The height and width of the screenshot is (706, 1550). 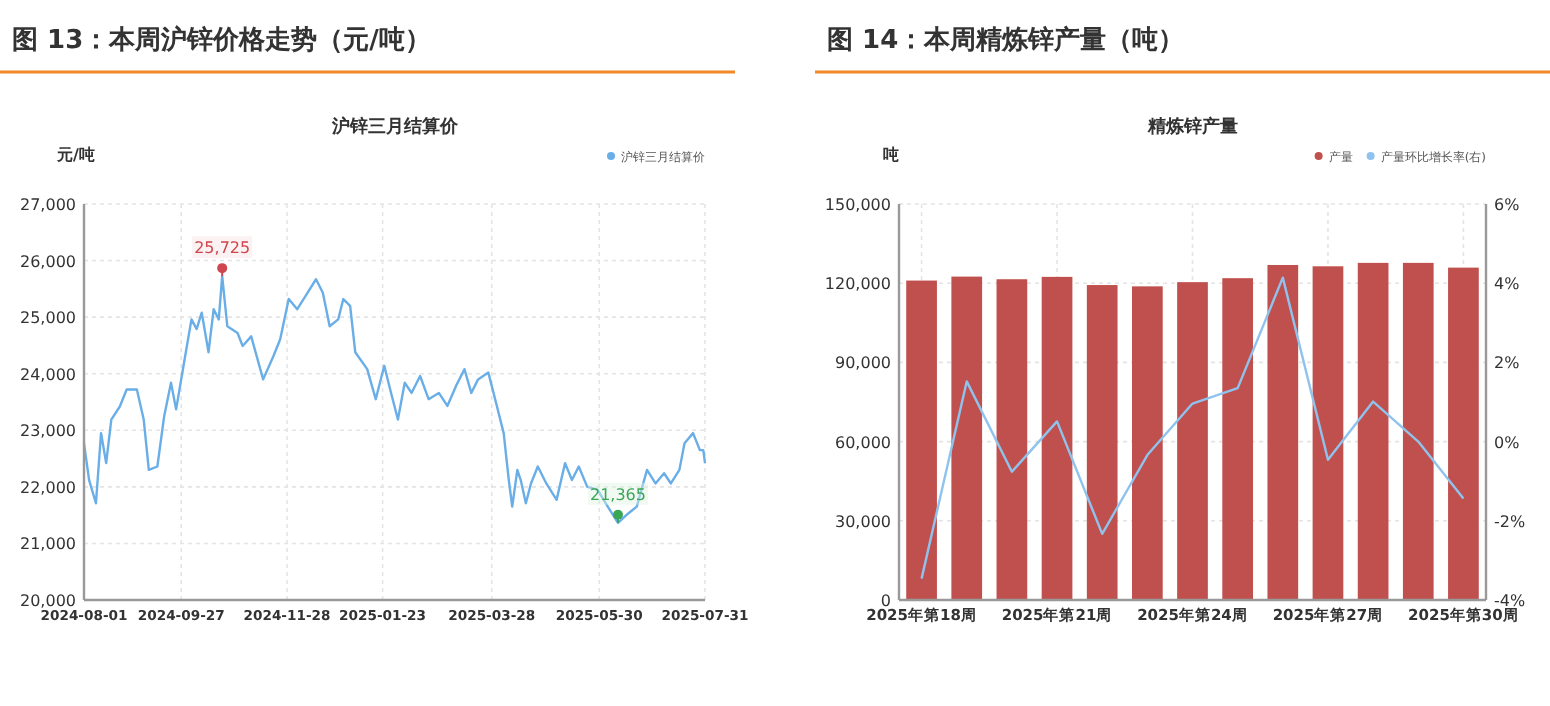 What do you see at coordinates (48, 318) in the screenshot?
I see `y-tick-label: 25,000` at bounding box center [48, 318].